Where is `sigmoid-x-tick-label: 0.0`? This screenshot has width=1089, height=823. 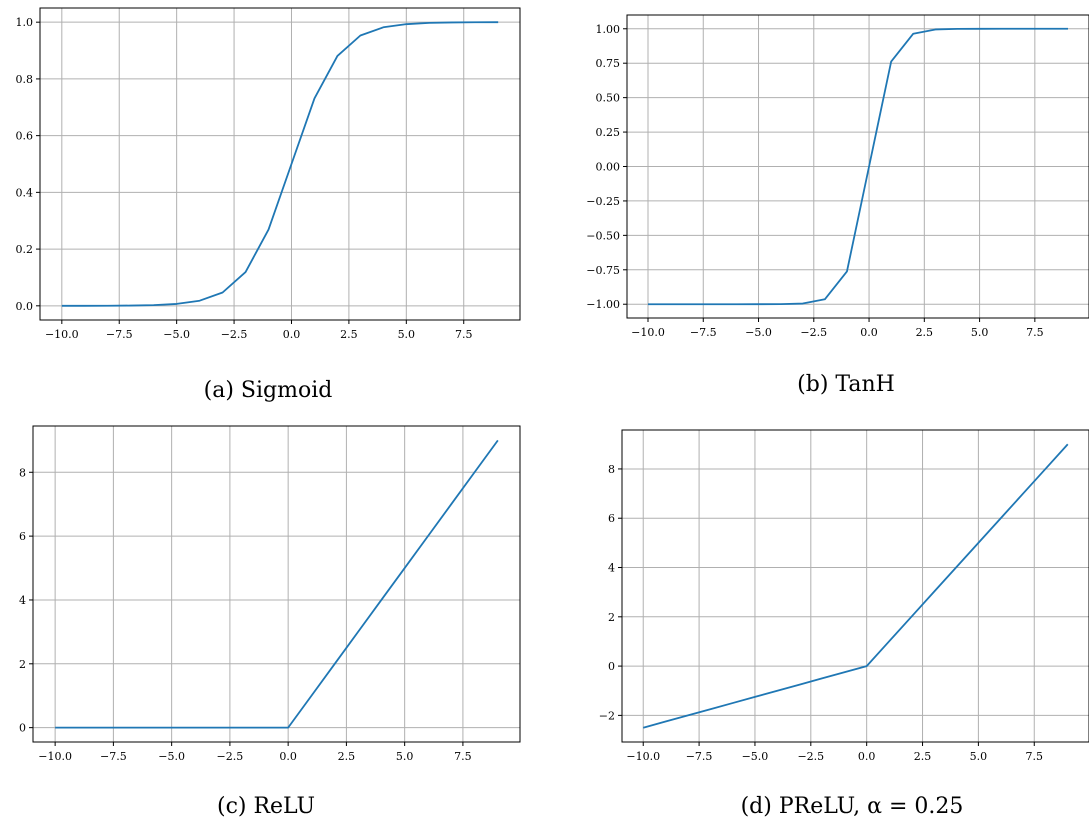 sigmoid-x-tick-label: 0.0 is located at coordinates (292, 334).